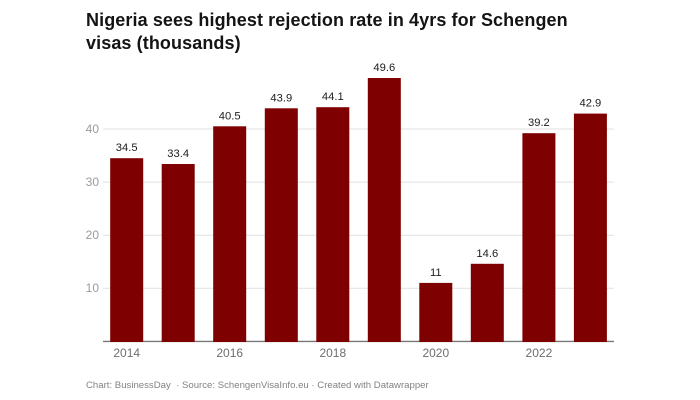 The width and height of the screenshot is (700, 400). Describe the element at coordinates (93, 288) in the screenshot. I see `svg-text: 10` at that location.